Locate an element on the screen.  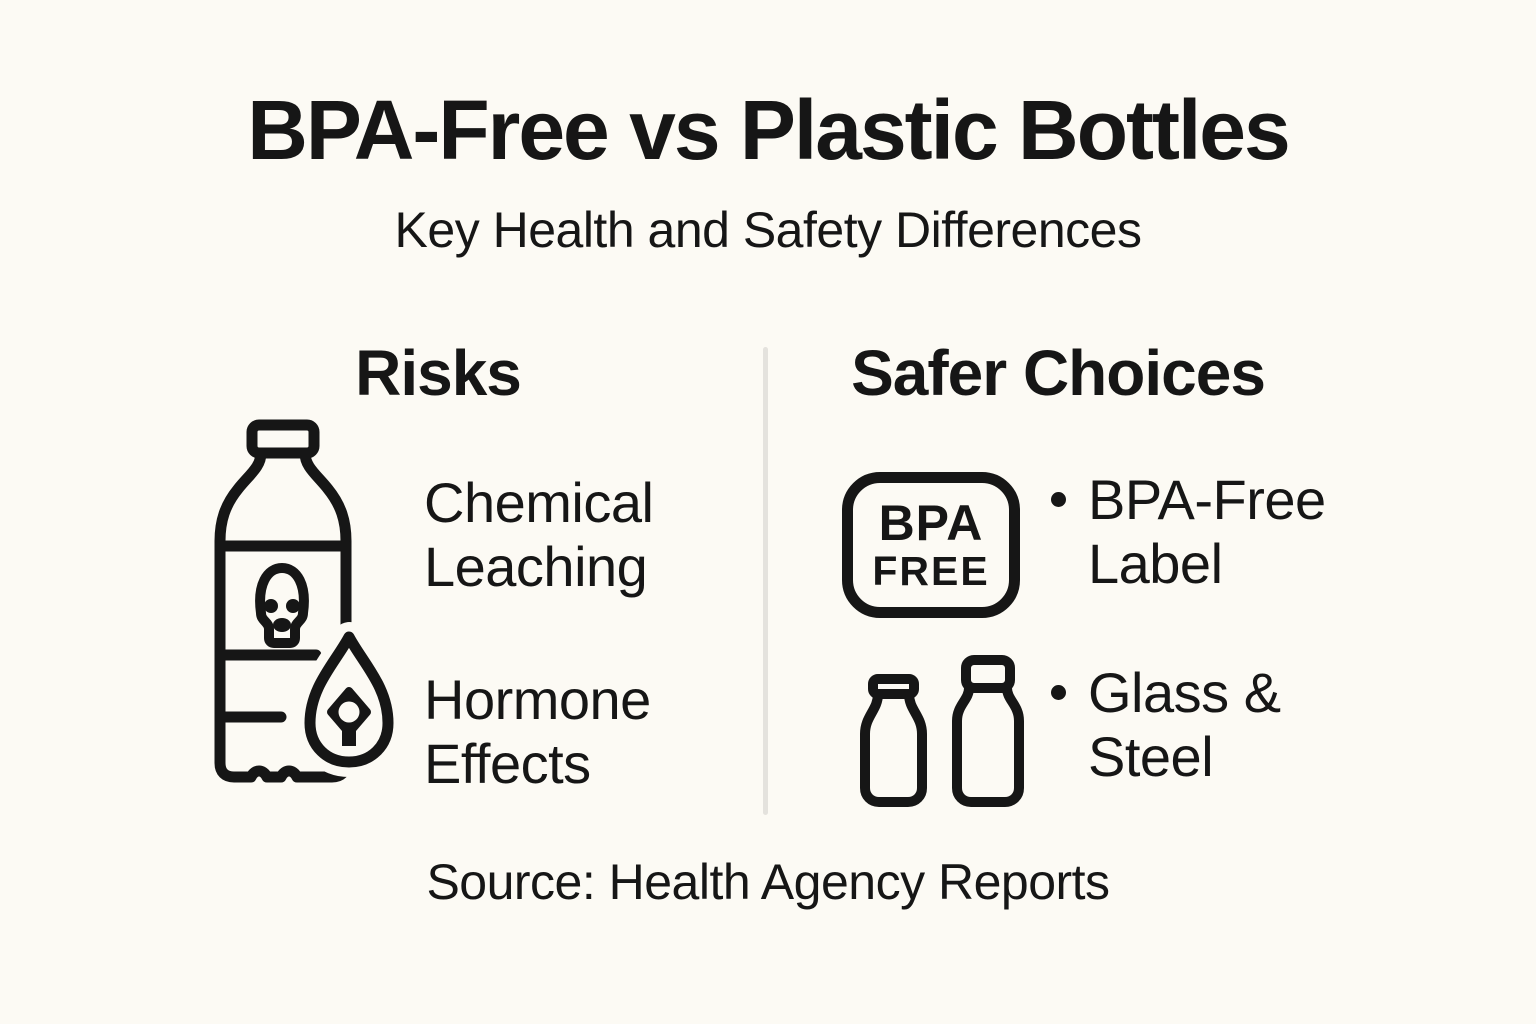
page-subtitle: Key Health and Safety Differences is located at coordinates (768, 230).